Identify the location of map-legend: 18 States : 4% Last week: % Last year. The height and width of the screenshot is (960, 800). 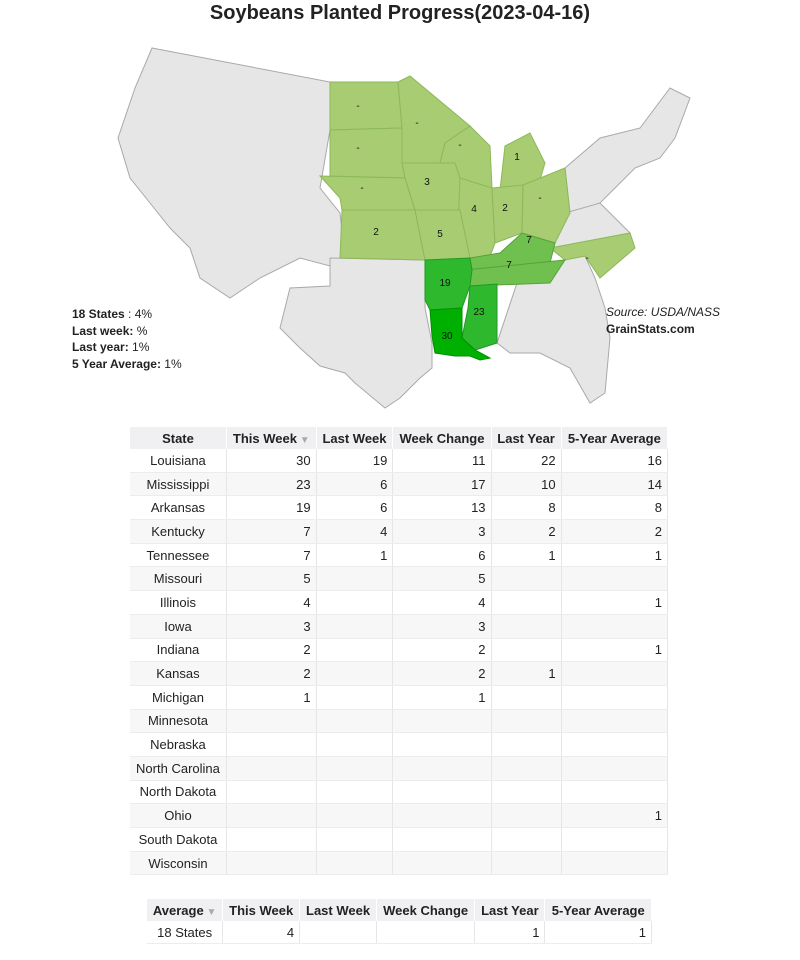
(127, 339).